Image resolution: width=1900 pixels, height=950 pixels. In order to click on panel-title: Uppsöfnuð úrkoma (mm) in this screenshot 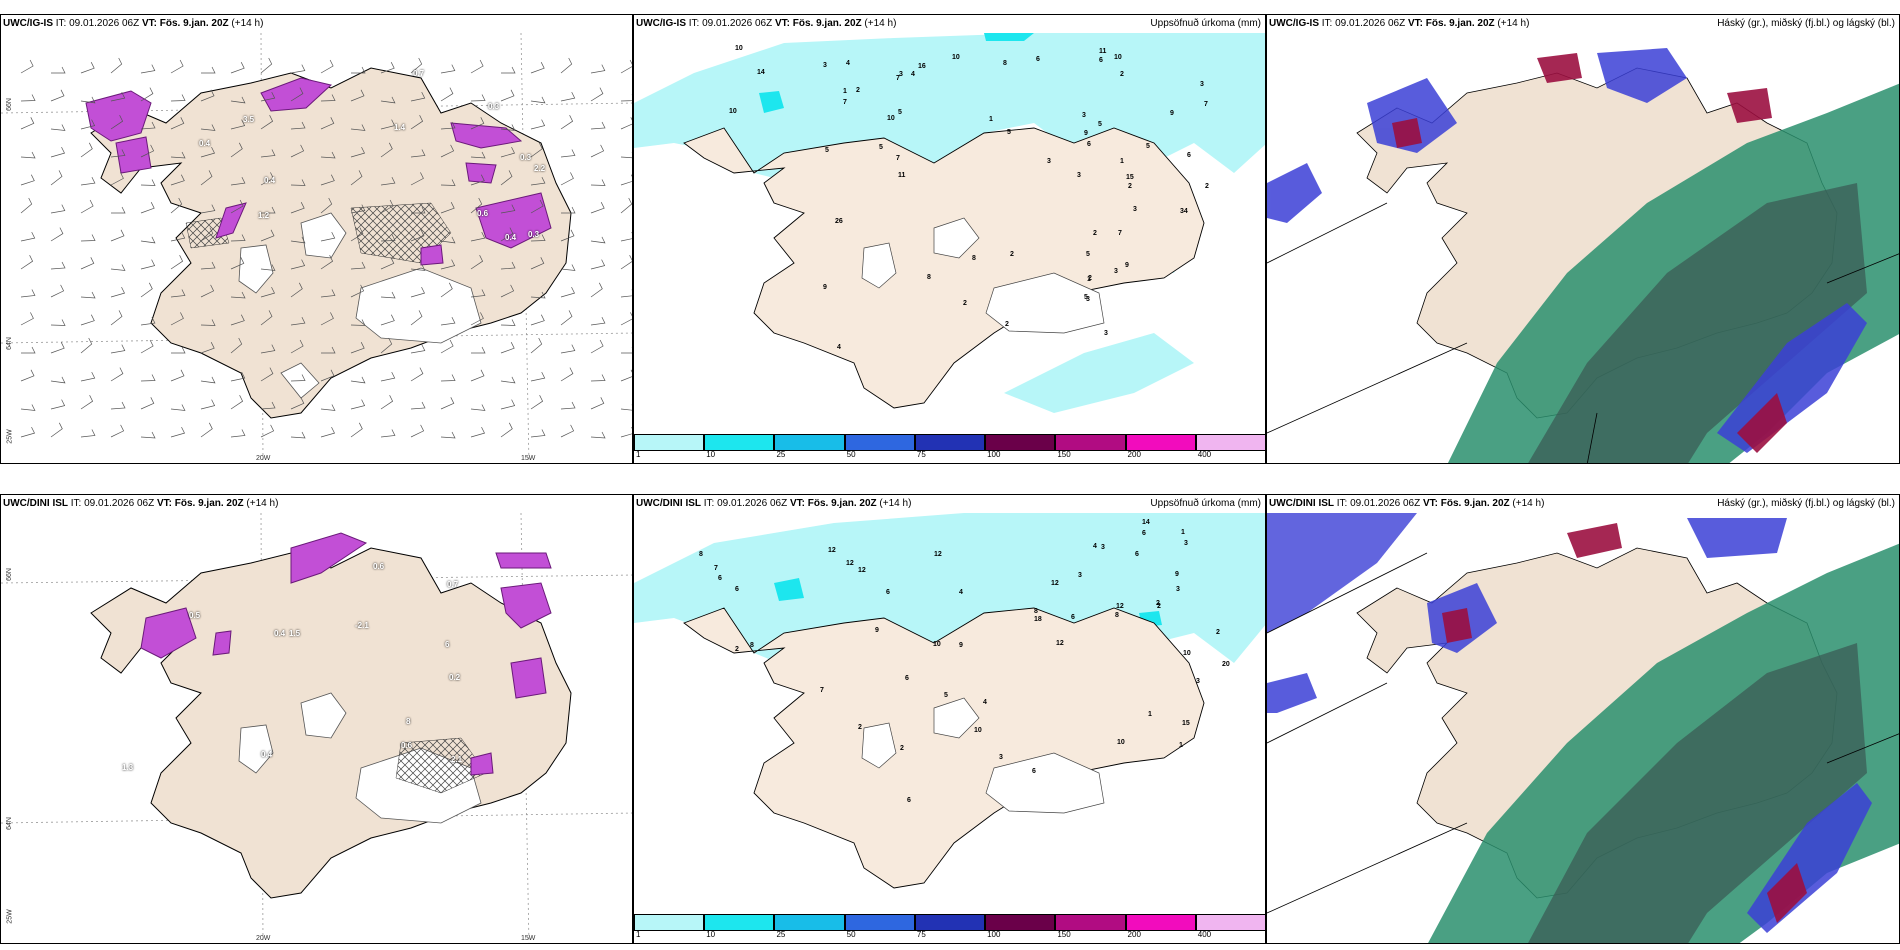, I will do `click(1205, 23)`.